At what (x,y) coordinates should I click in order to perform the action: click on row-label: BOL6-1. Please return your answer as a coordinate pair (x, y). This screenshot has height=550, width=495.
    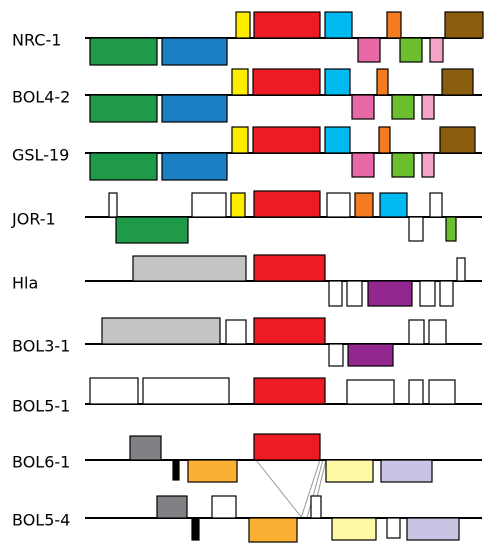
    Looking at the image, I should click on (41, 462).